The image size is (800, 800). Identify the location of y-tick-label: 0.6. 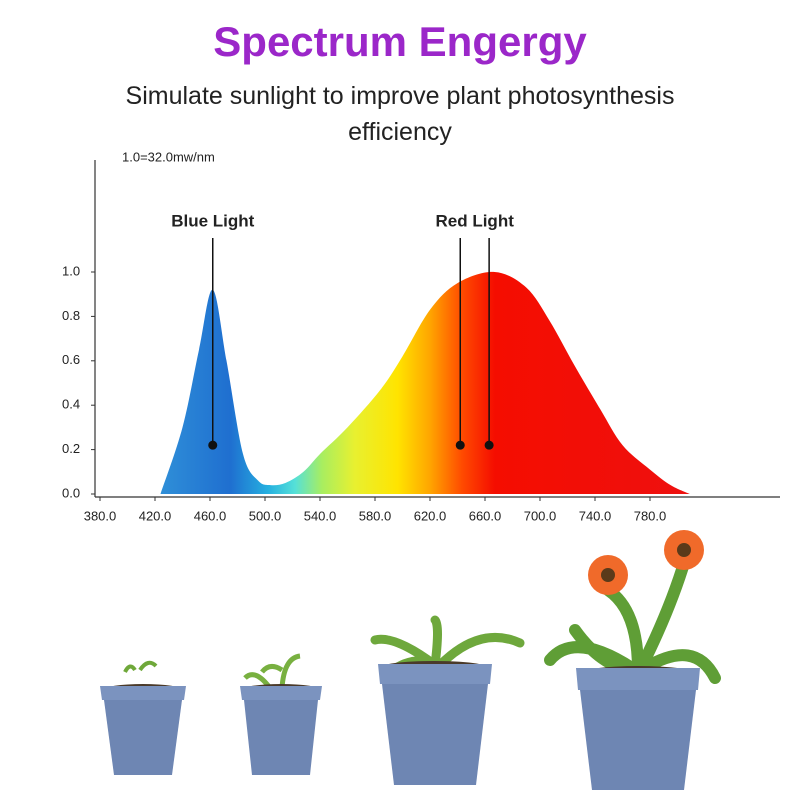
(71, 359).